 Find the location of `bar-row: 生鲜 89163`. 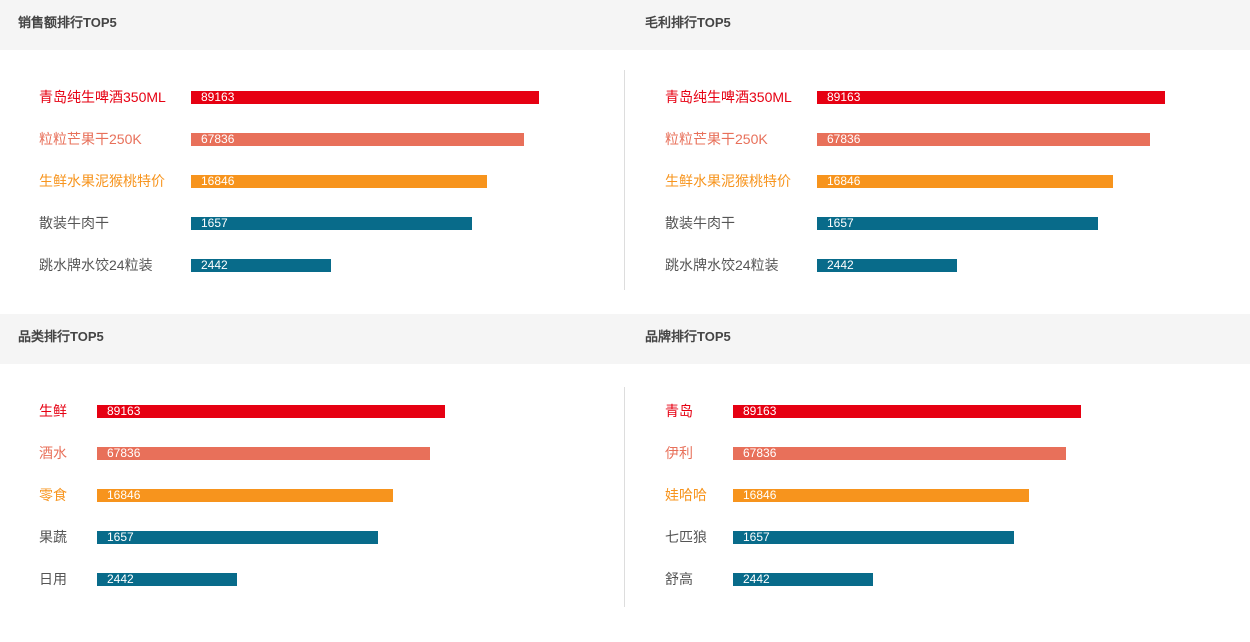

bar-row: 生鲜 89163 is located at coordinates (242, 411).